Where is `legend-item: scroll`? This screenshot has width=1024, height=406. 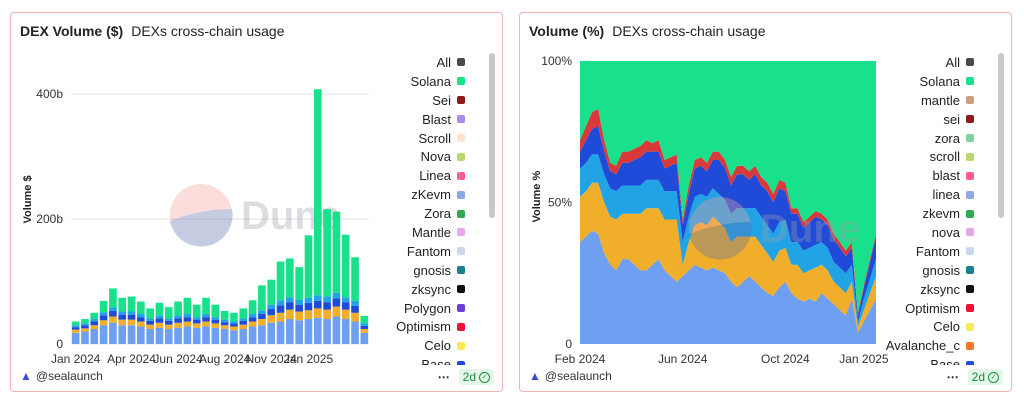 legend-item: scroll is located at coordinates (919, 156).